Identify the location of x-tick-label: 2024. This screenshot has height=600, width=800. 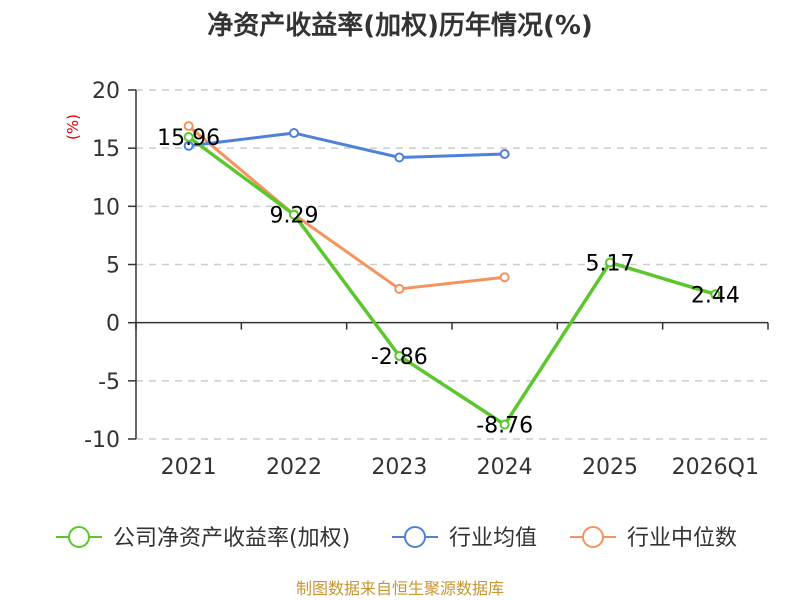
(505, 467).